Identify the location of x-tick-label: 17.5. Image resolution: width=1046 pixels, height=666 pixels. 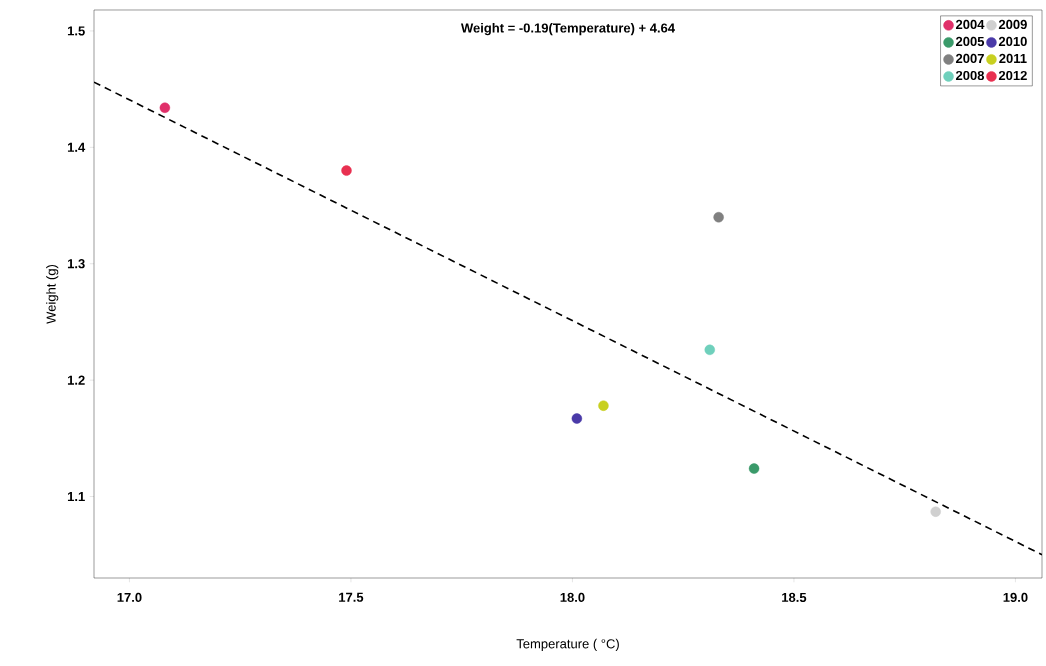
(351, 597).